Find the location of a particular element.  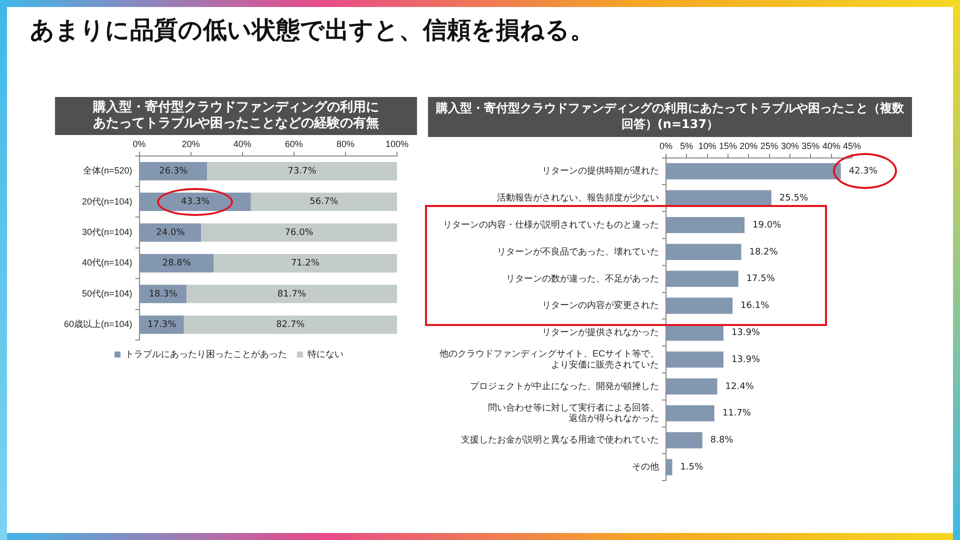

y-tick-label: リターンの内容・仕様が説明されていたものと違った is located at coordinates (551, 225).